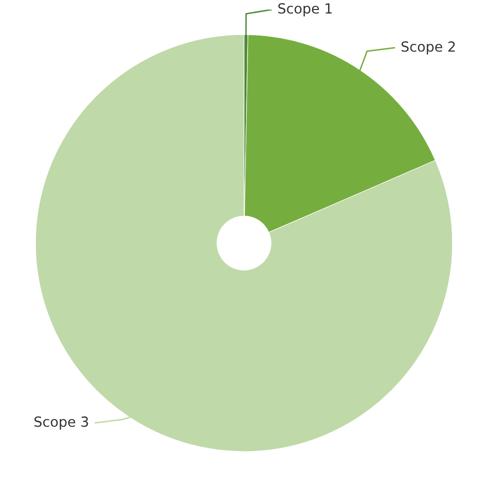 This screenshot has height=482, width=488. I want to click on slice-label: Scope 3, so click(61, 423).